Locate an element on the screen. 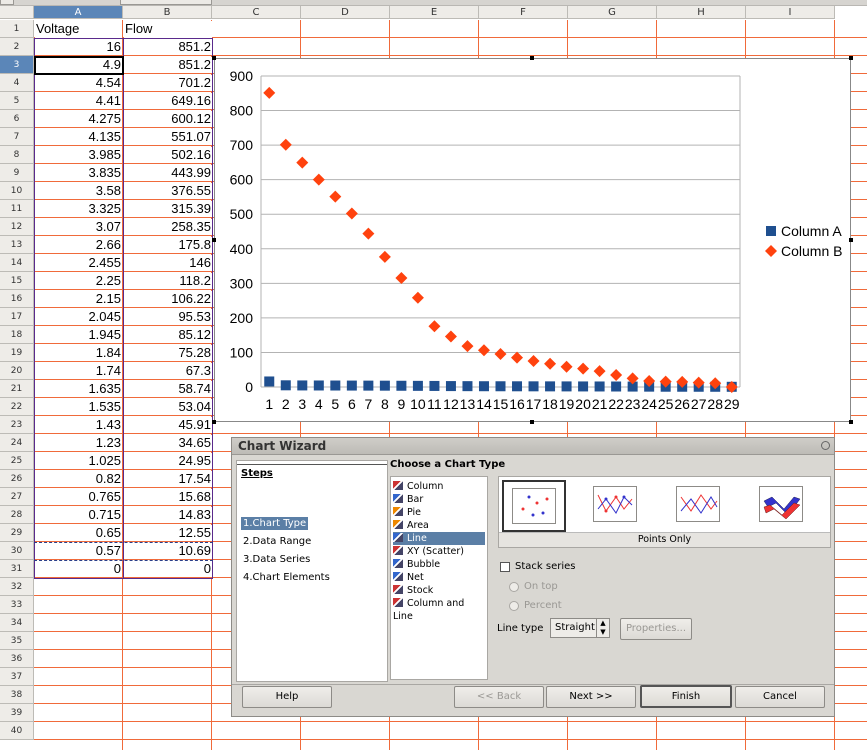 This screenshot has height=750, width=867. stack-series-checkbox is located at coordinates (505, 567).